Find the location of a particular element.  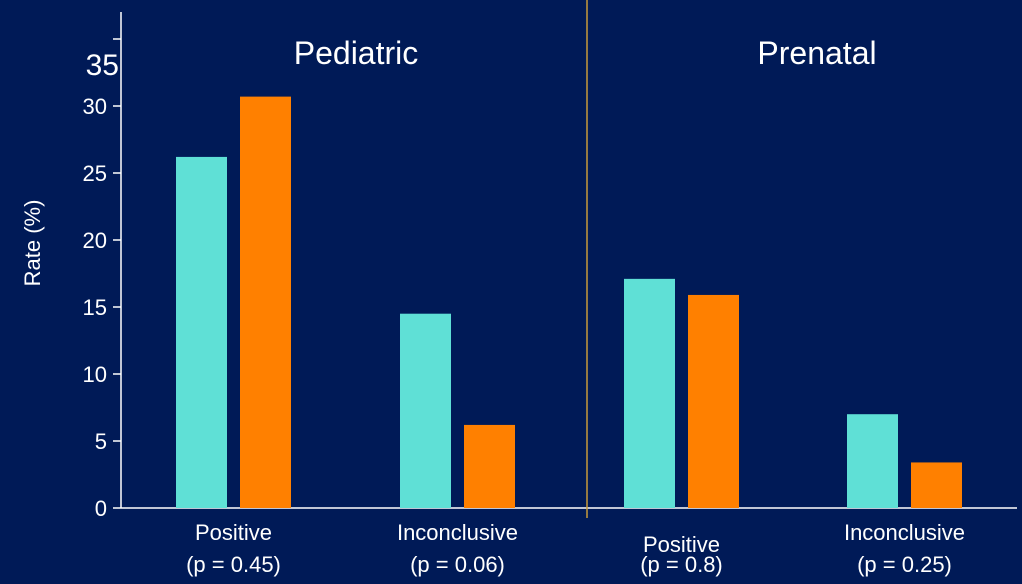

y-tick-label: 20 is located at coordinates (95, 240).